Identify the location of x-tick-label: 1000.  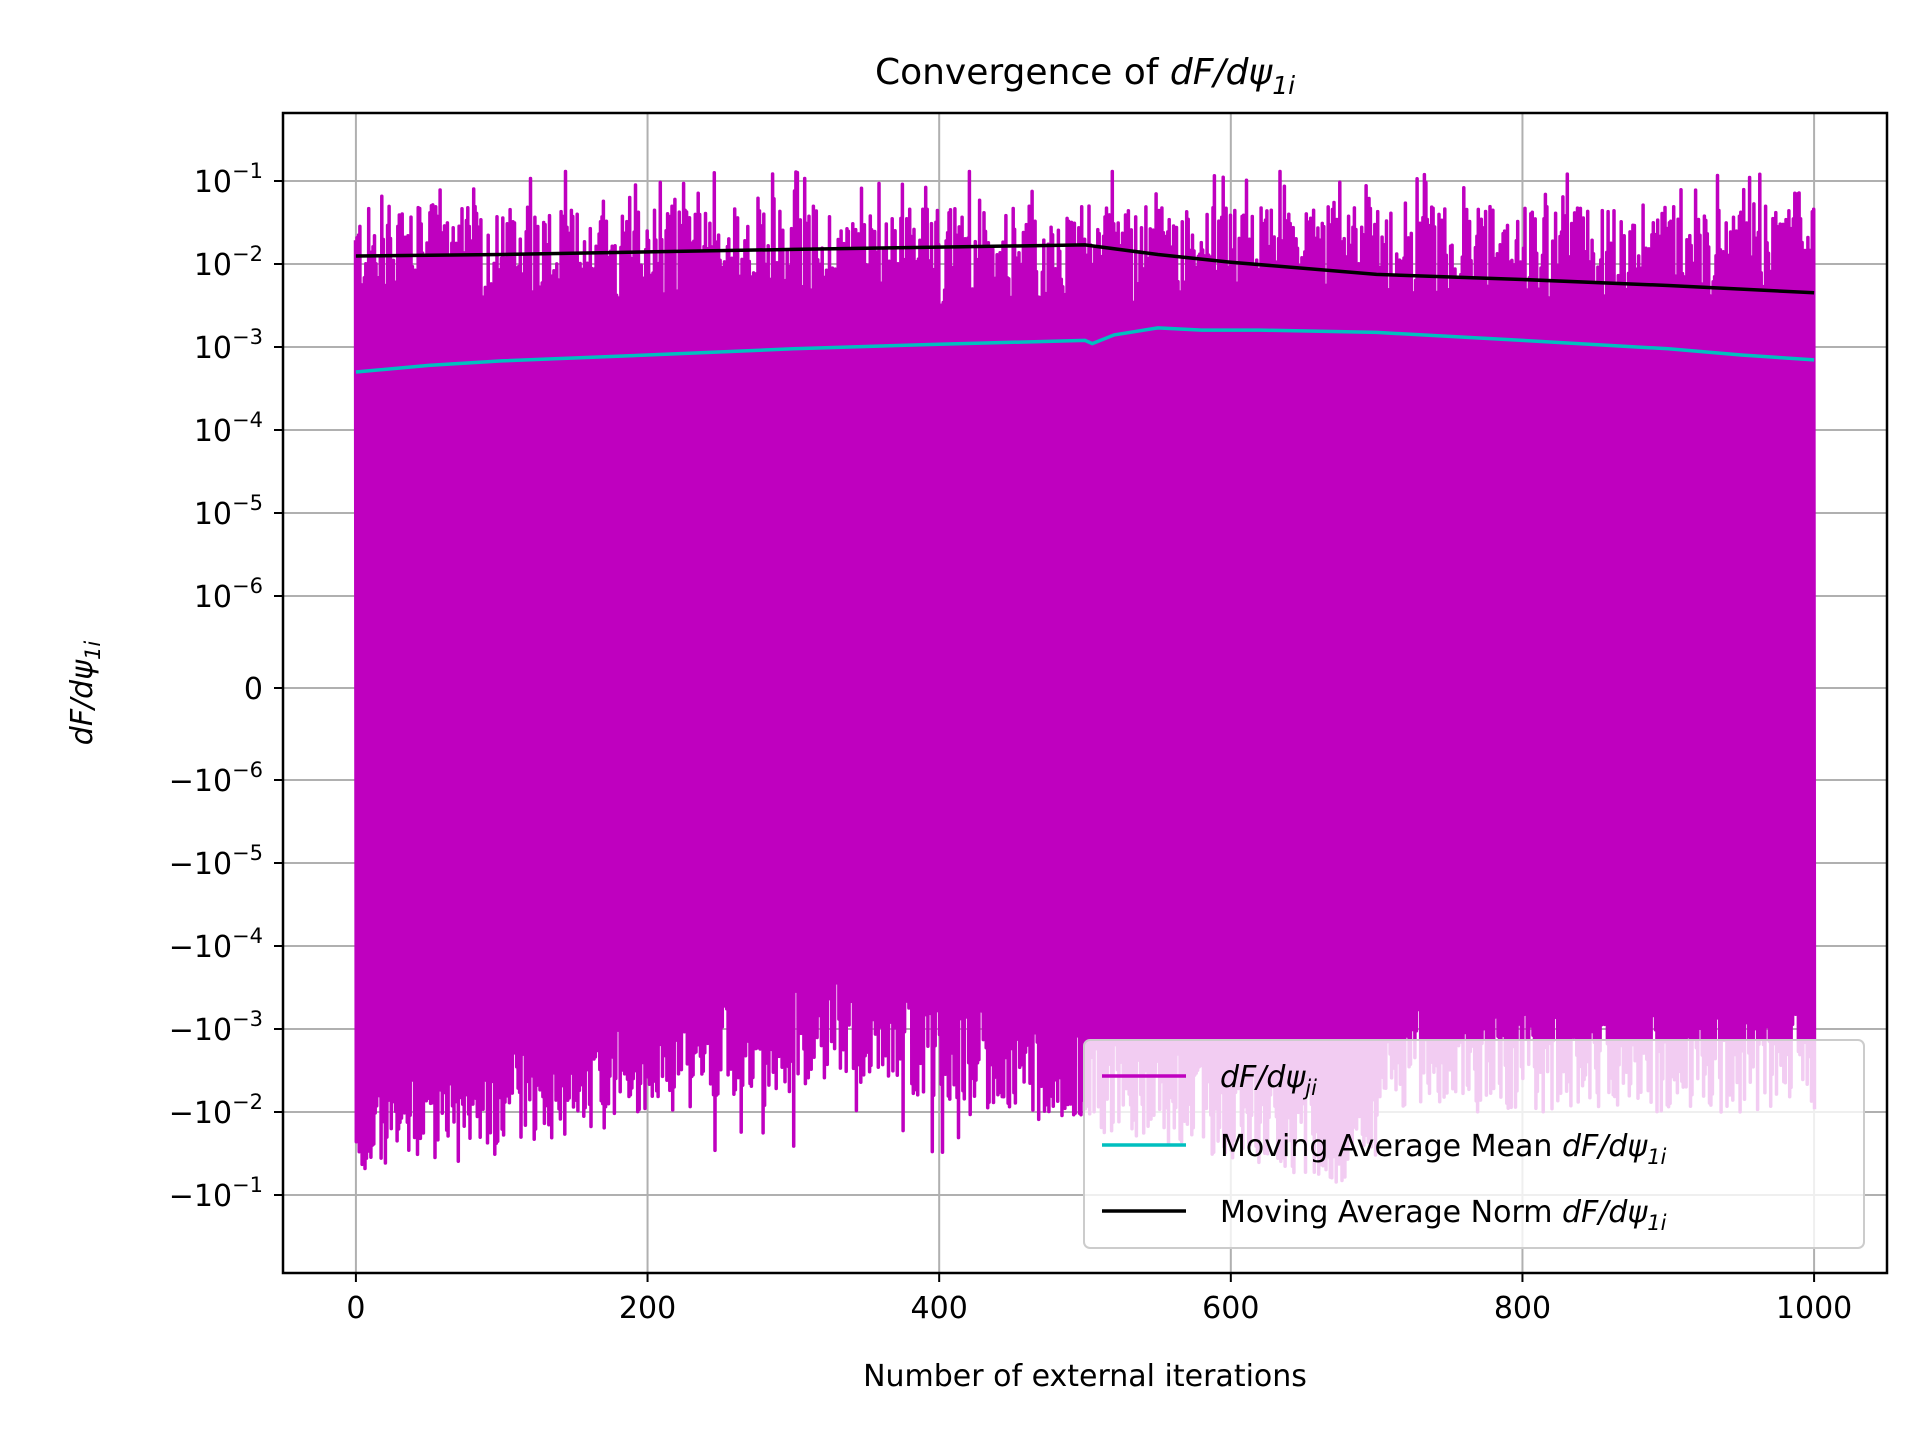
(1814, 1308).